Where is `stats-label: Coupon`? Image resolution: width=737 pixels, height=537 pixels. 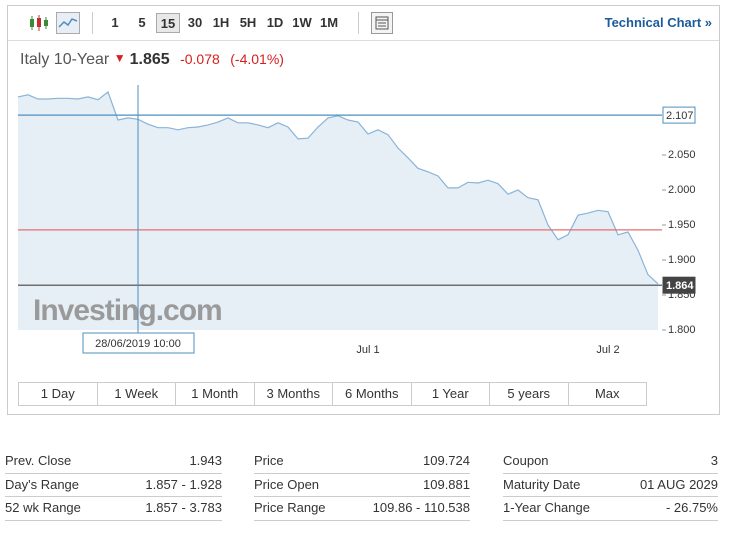 stats-label: Coupon is located at coordinates (526, 460).